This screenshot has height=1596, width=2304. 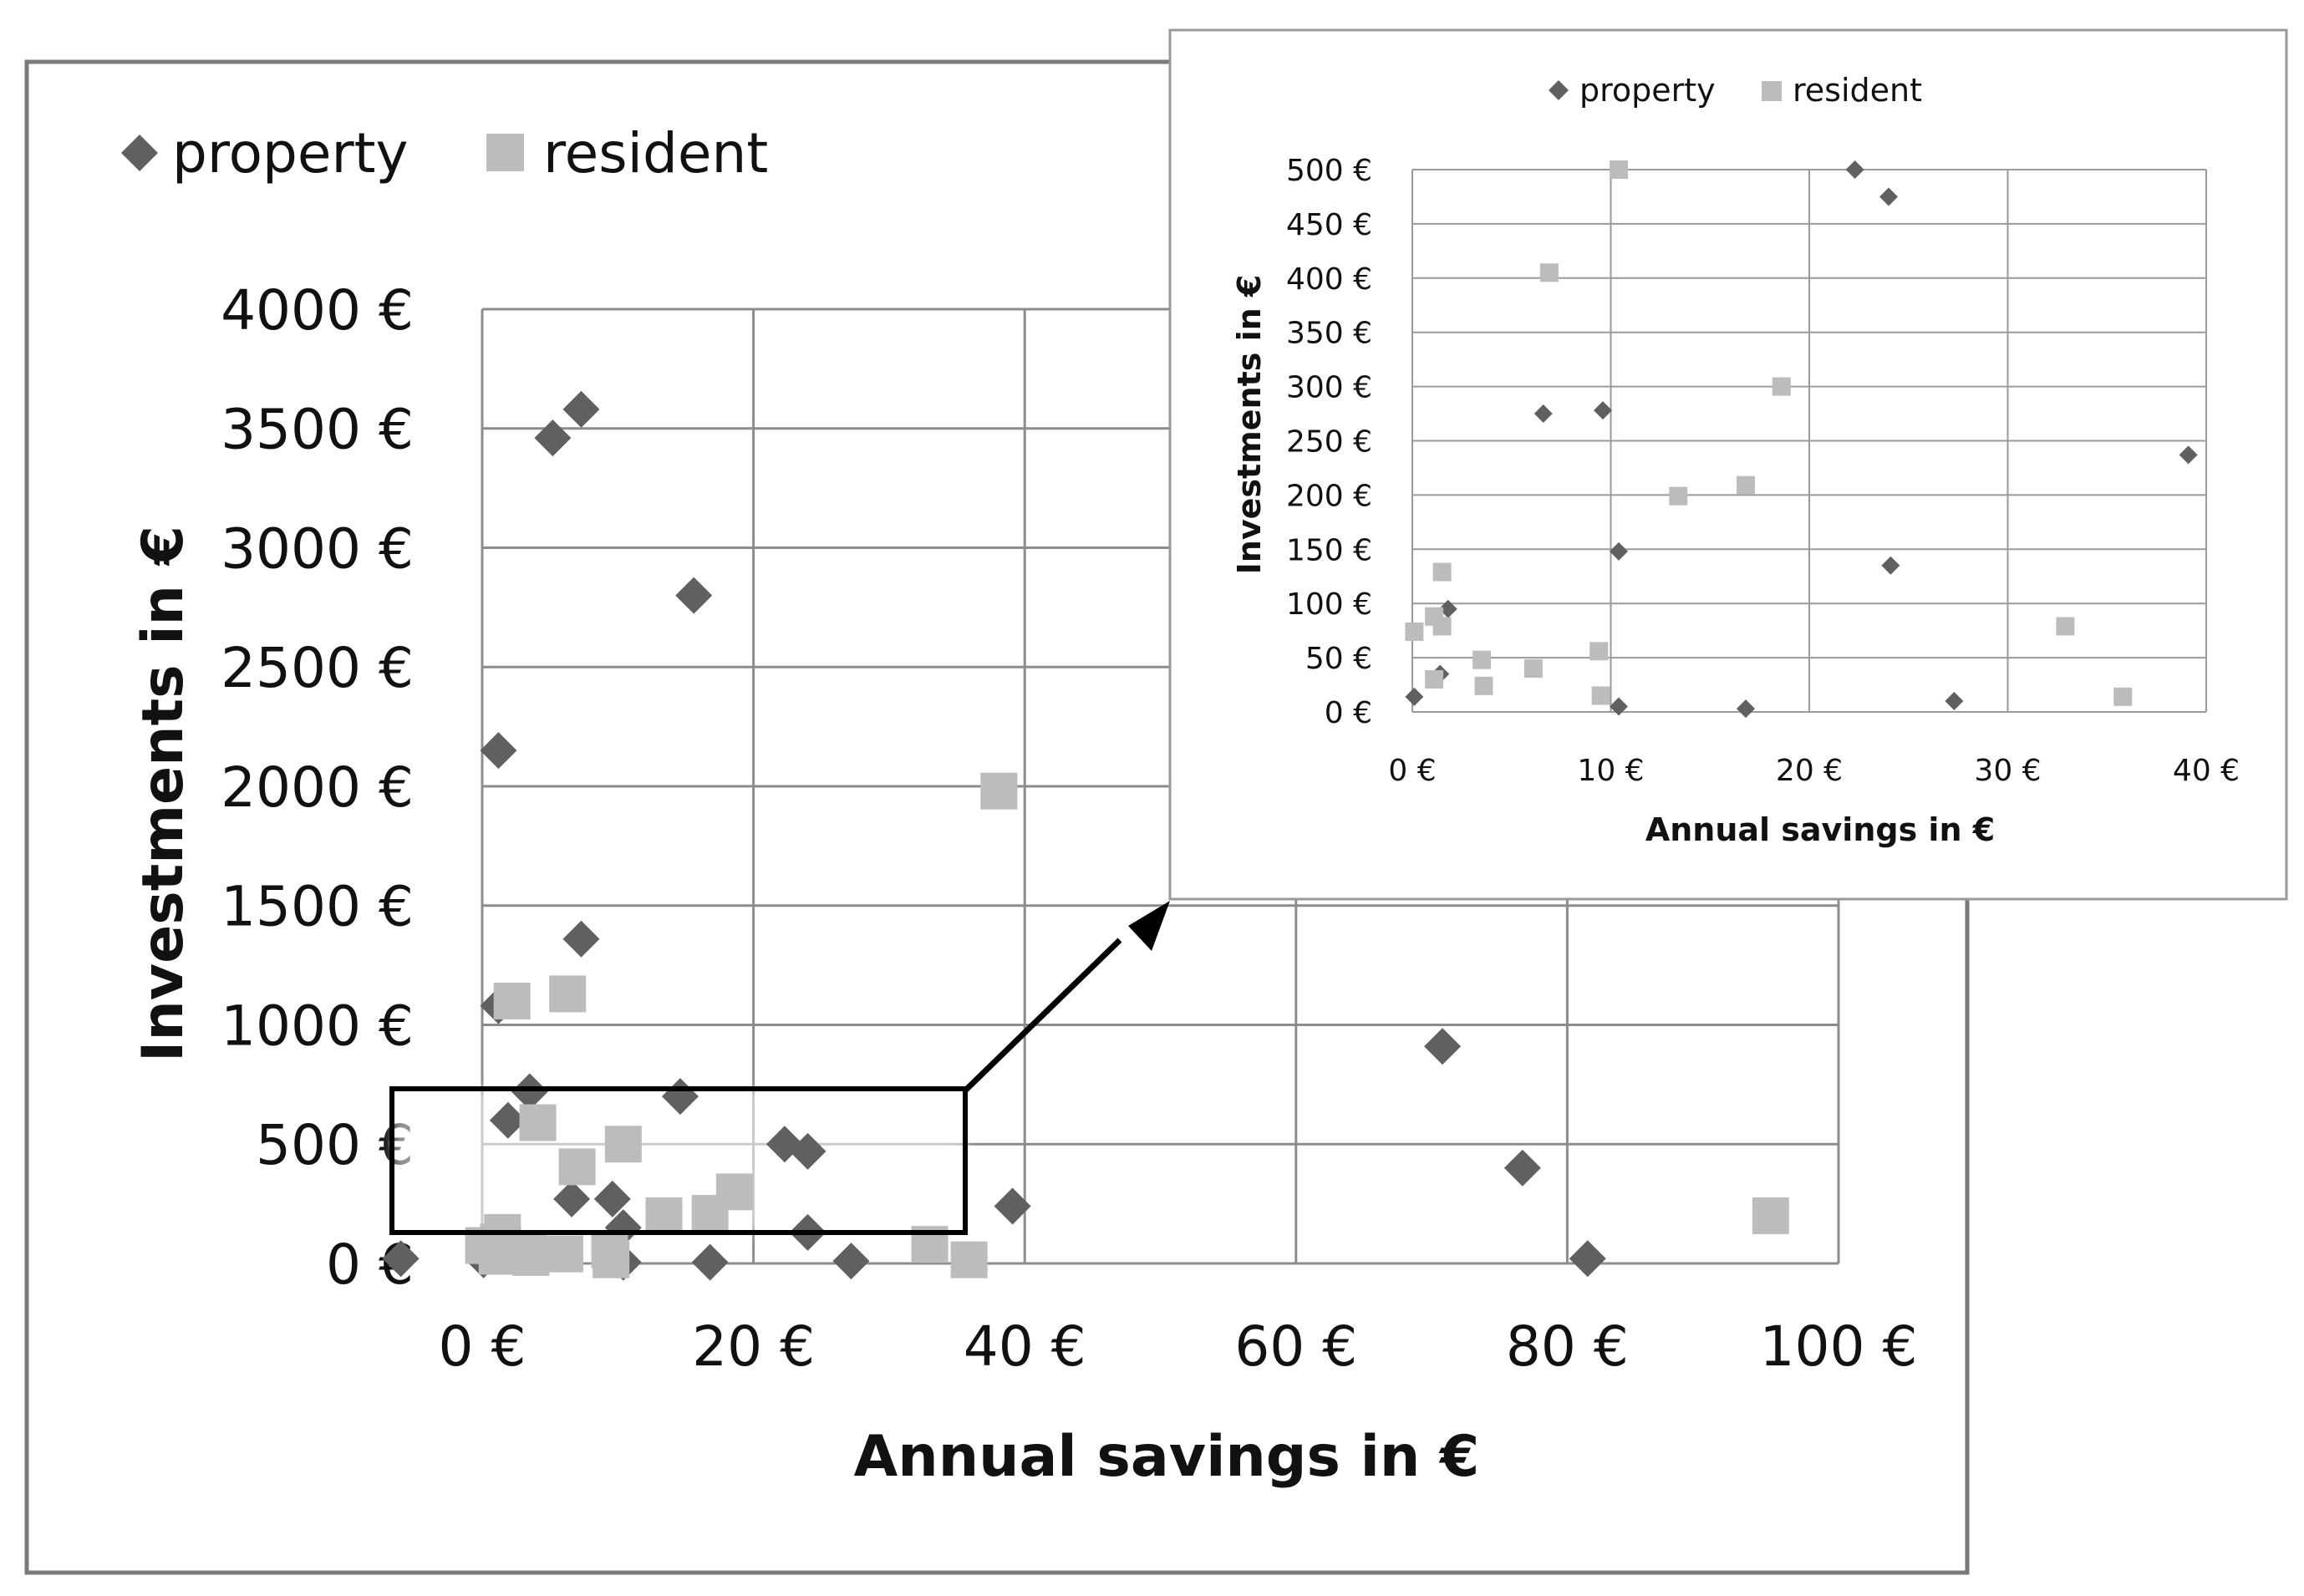 I want to click on main-x-tick-label: 40 €, so click(x=1025, y=1346).